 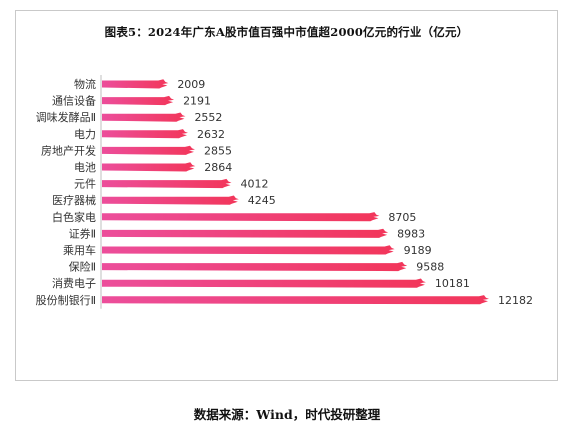 I want to click on category-label: 医疗器械, so click(x=74, y=200).